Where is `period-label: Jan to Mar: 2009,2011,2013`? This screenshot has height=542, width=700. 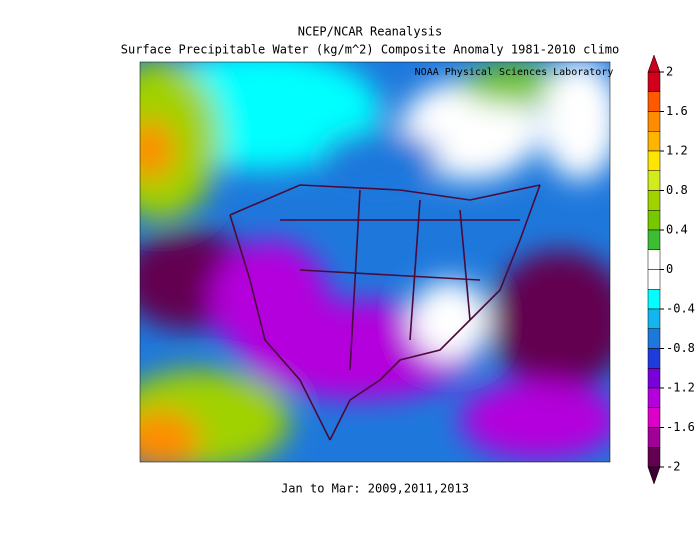
period-label: Jan to Mar: 2009,2011,2013 is located at coordinates (375, 489).